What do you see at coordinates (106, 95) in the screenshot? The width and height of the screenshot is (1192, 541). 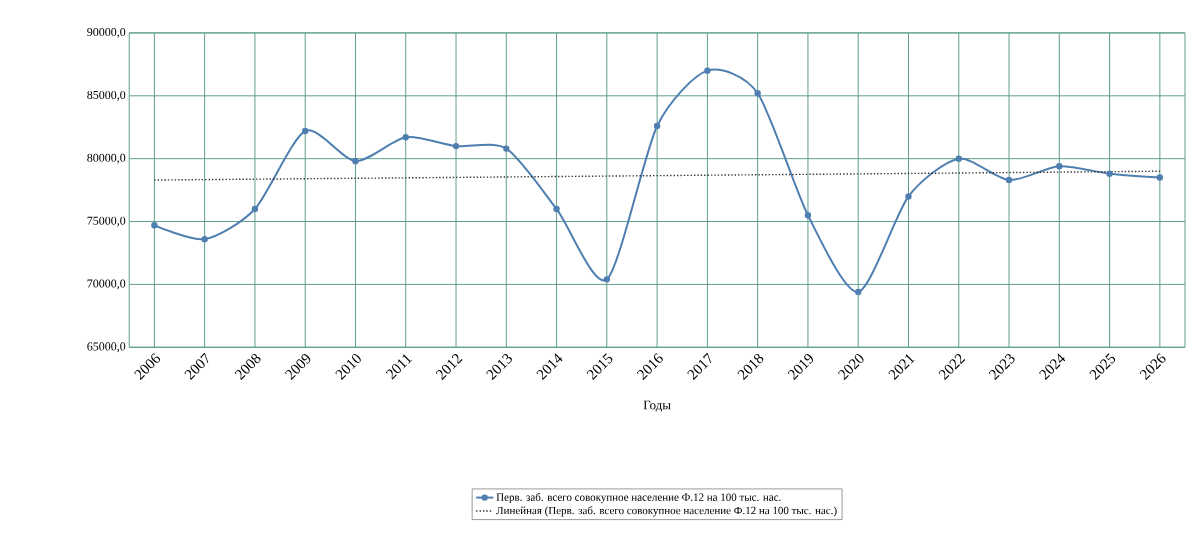 I see `y-tick-label: 85000,0` at bounding box center [106, 95].